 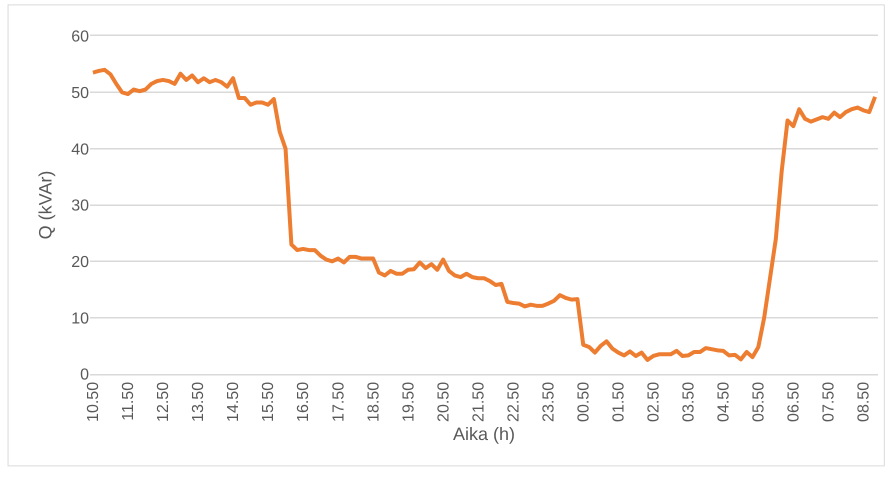 What do you see at coordinates (80, 149) in the screenshot?
I see `y-tick-label: 40` at bounding box center [80, 149].